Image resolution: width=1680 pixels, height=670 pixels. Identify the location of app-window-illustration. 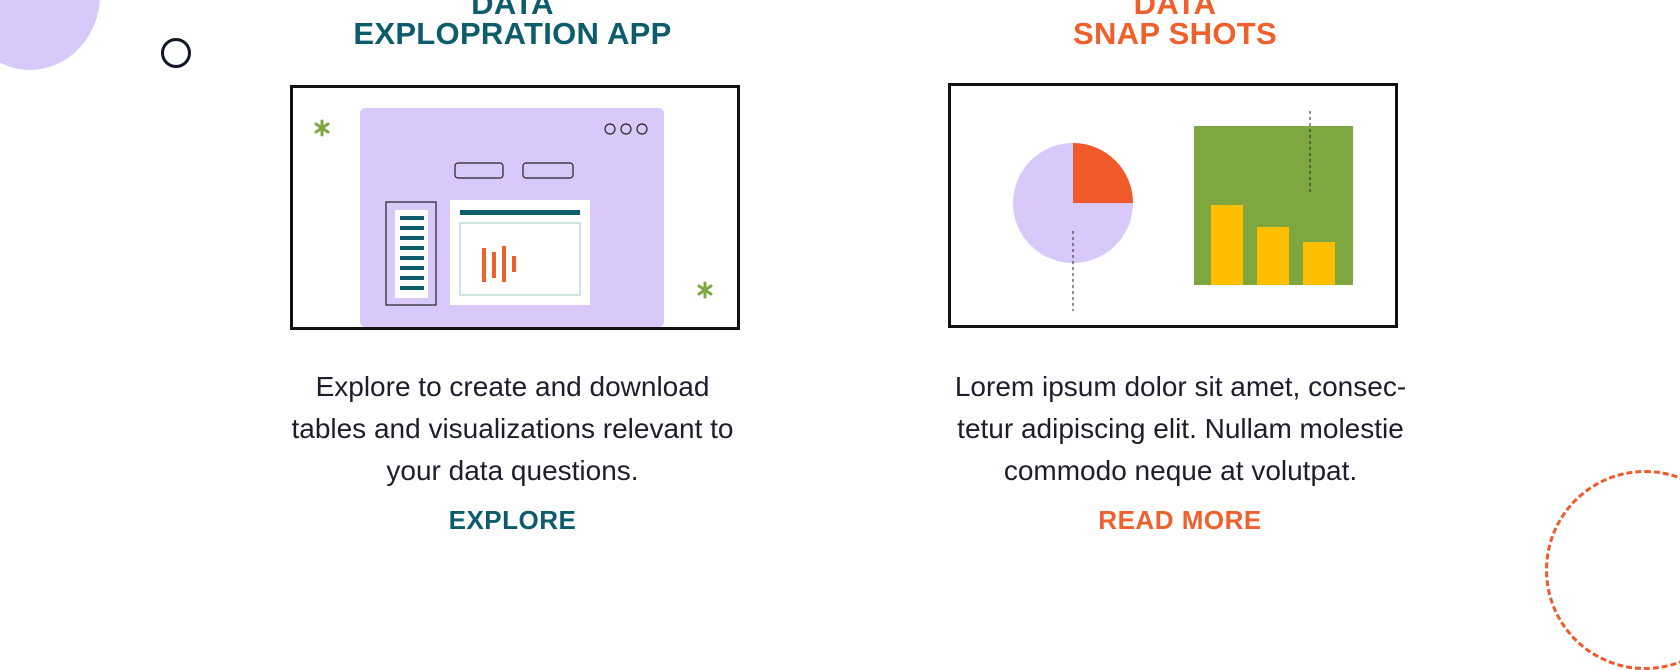
(515, 207).